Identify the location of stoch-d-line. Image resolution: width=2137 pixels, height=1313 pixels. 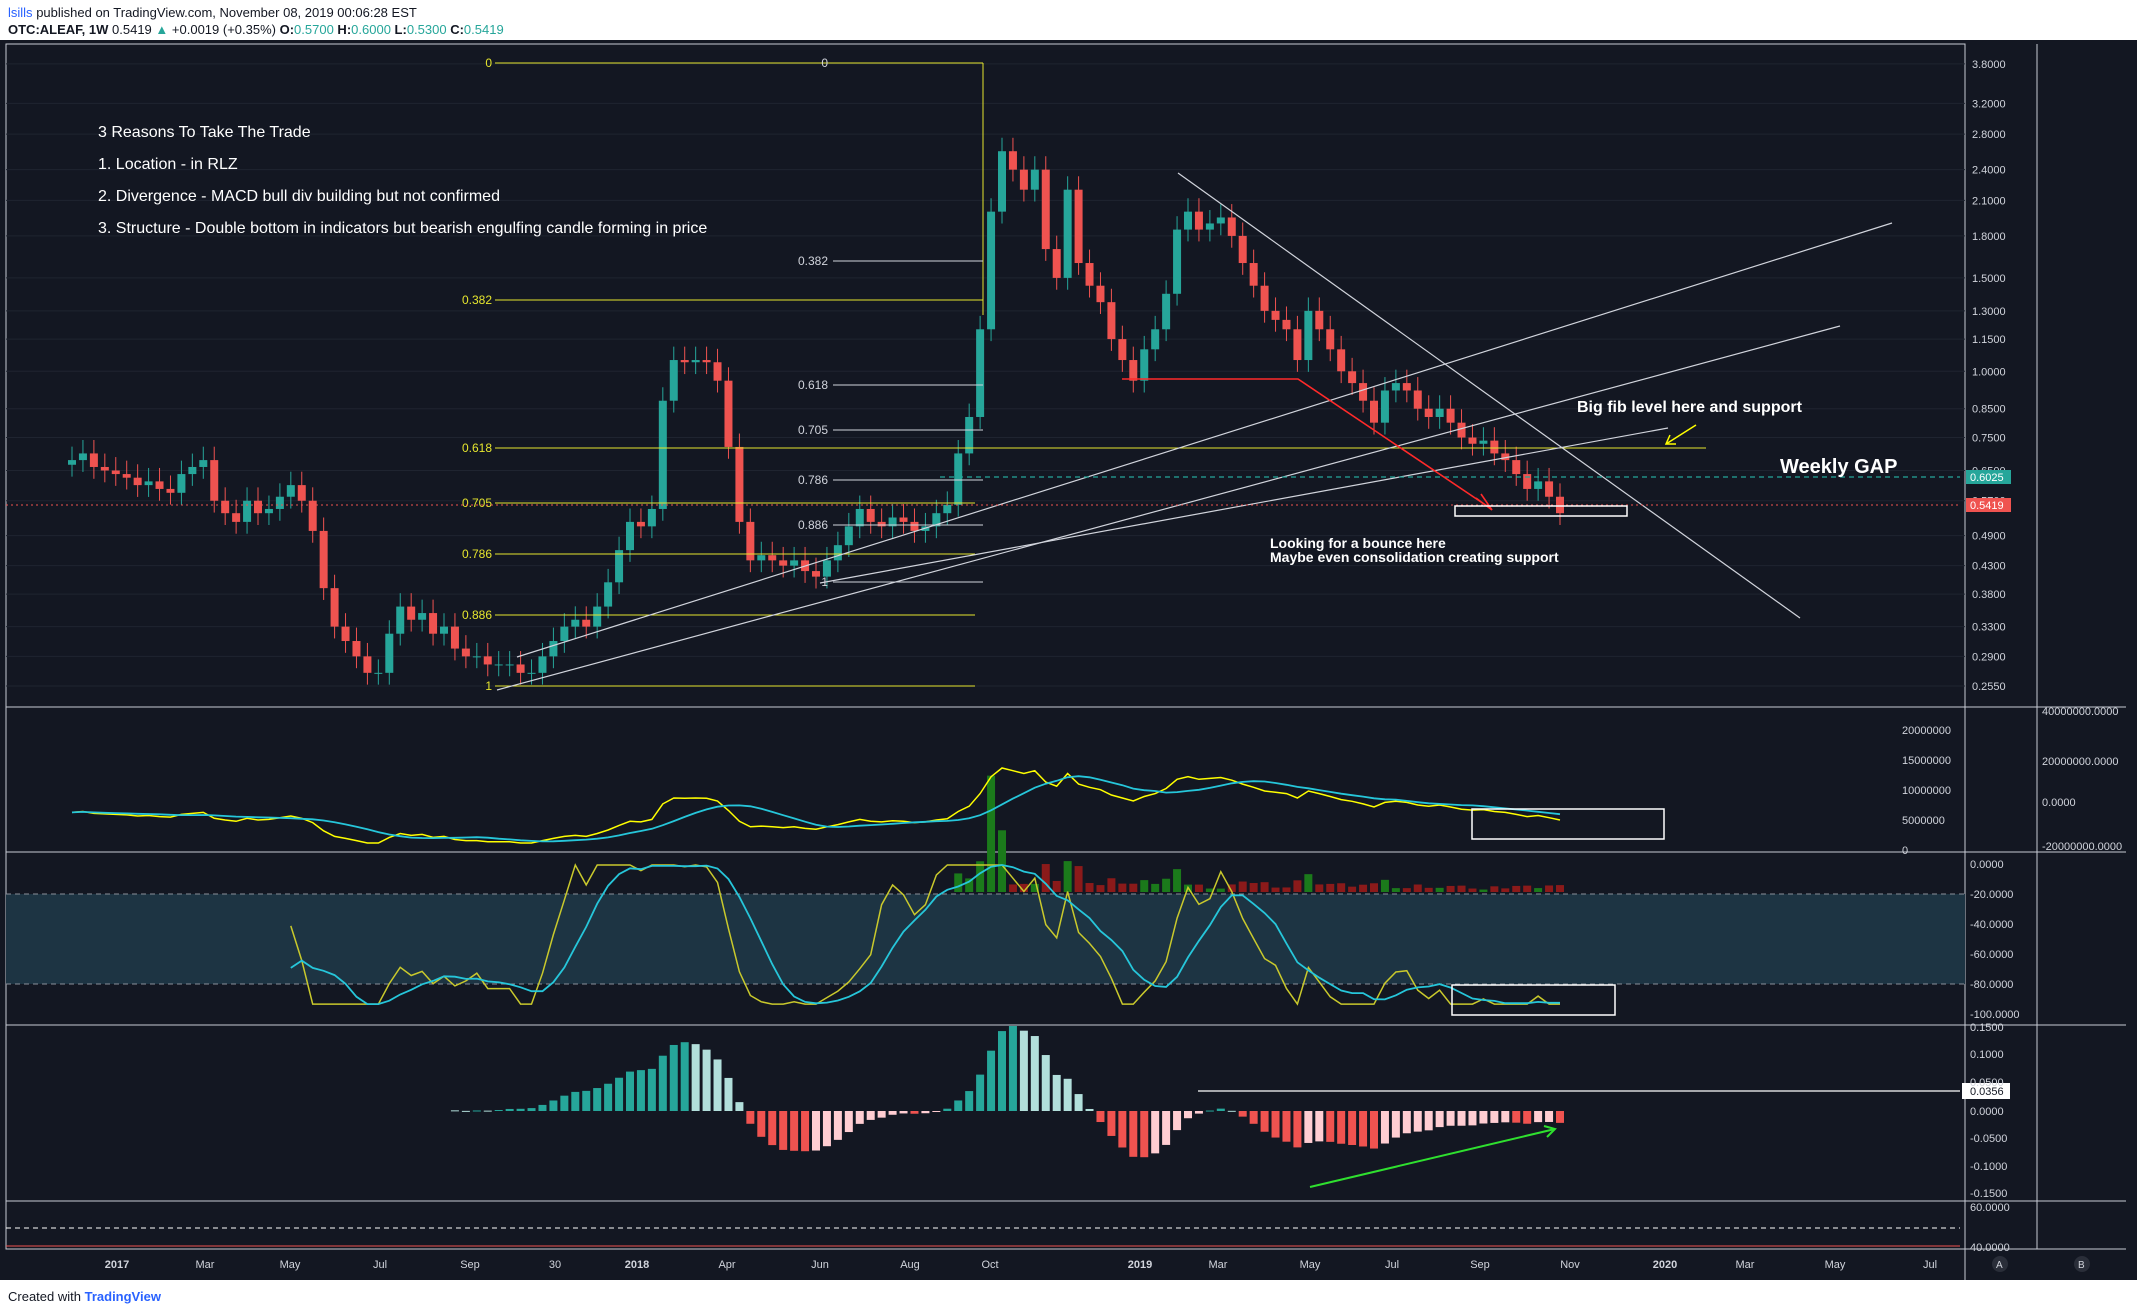
(925, 934).